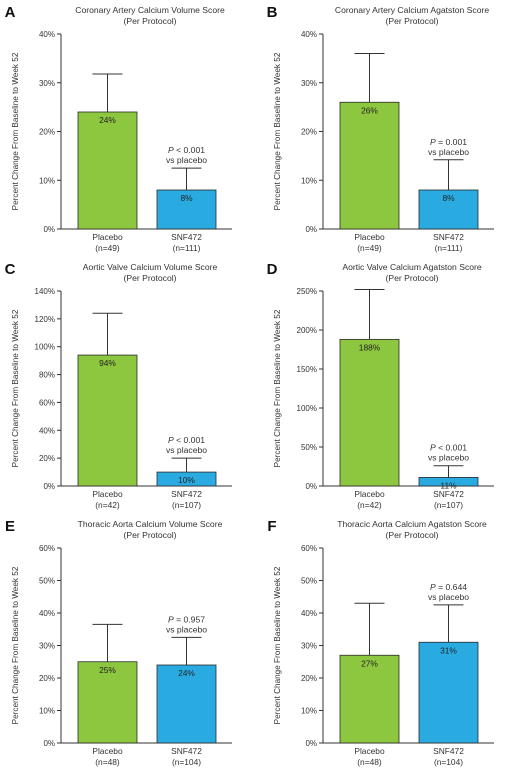  I want to click on bar-value-label: 8%, so click(448, 198).